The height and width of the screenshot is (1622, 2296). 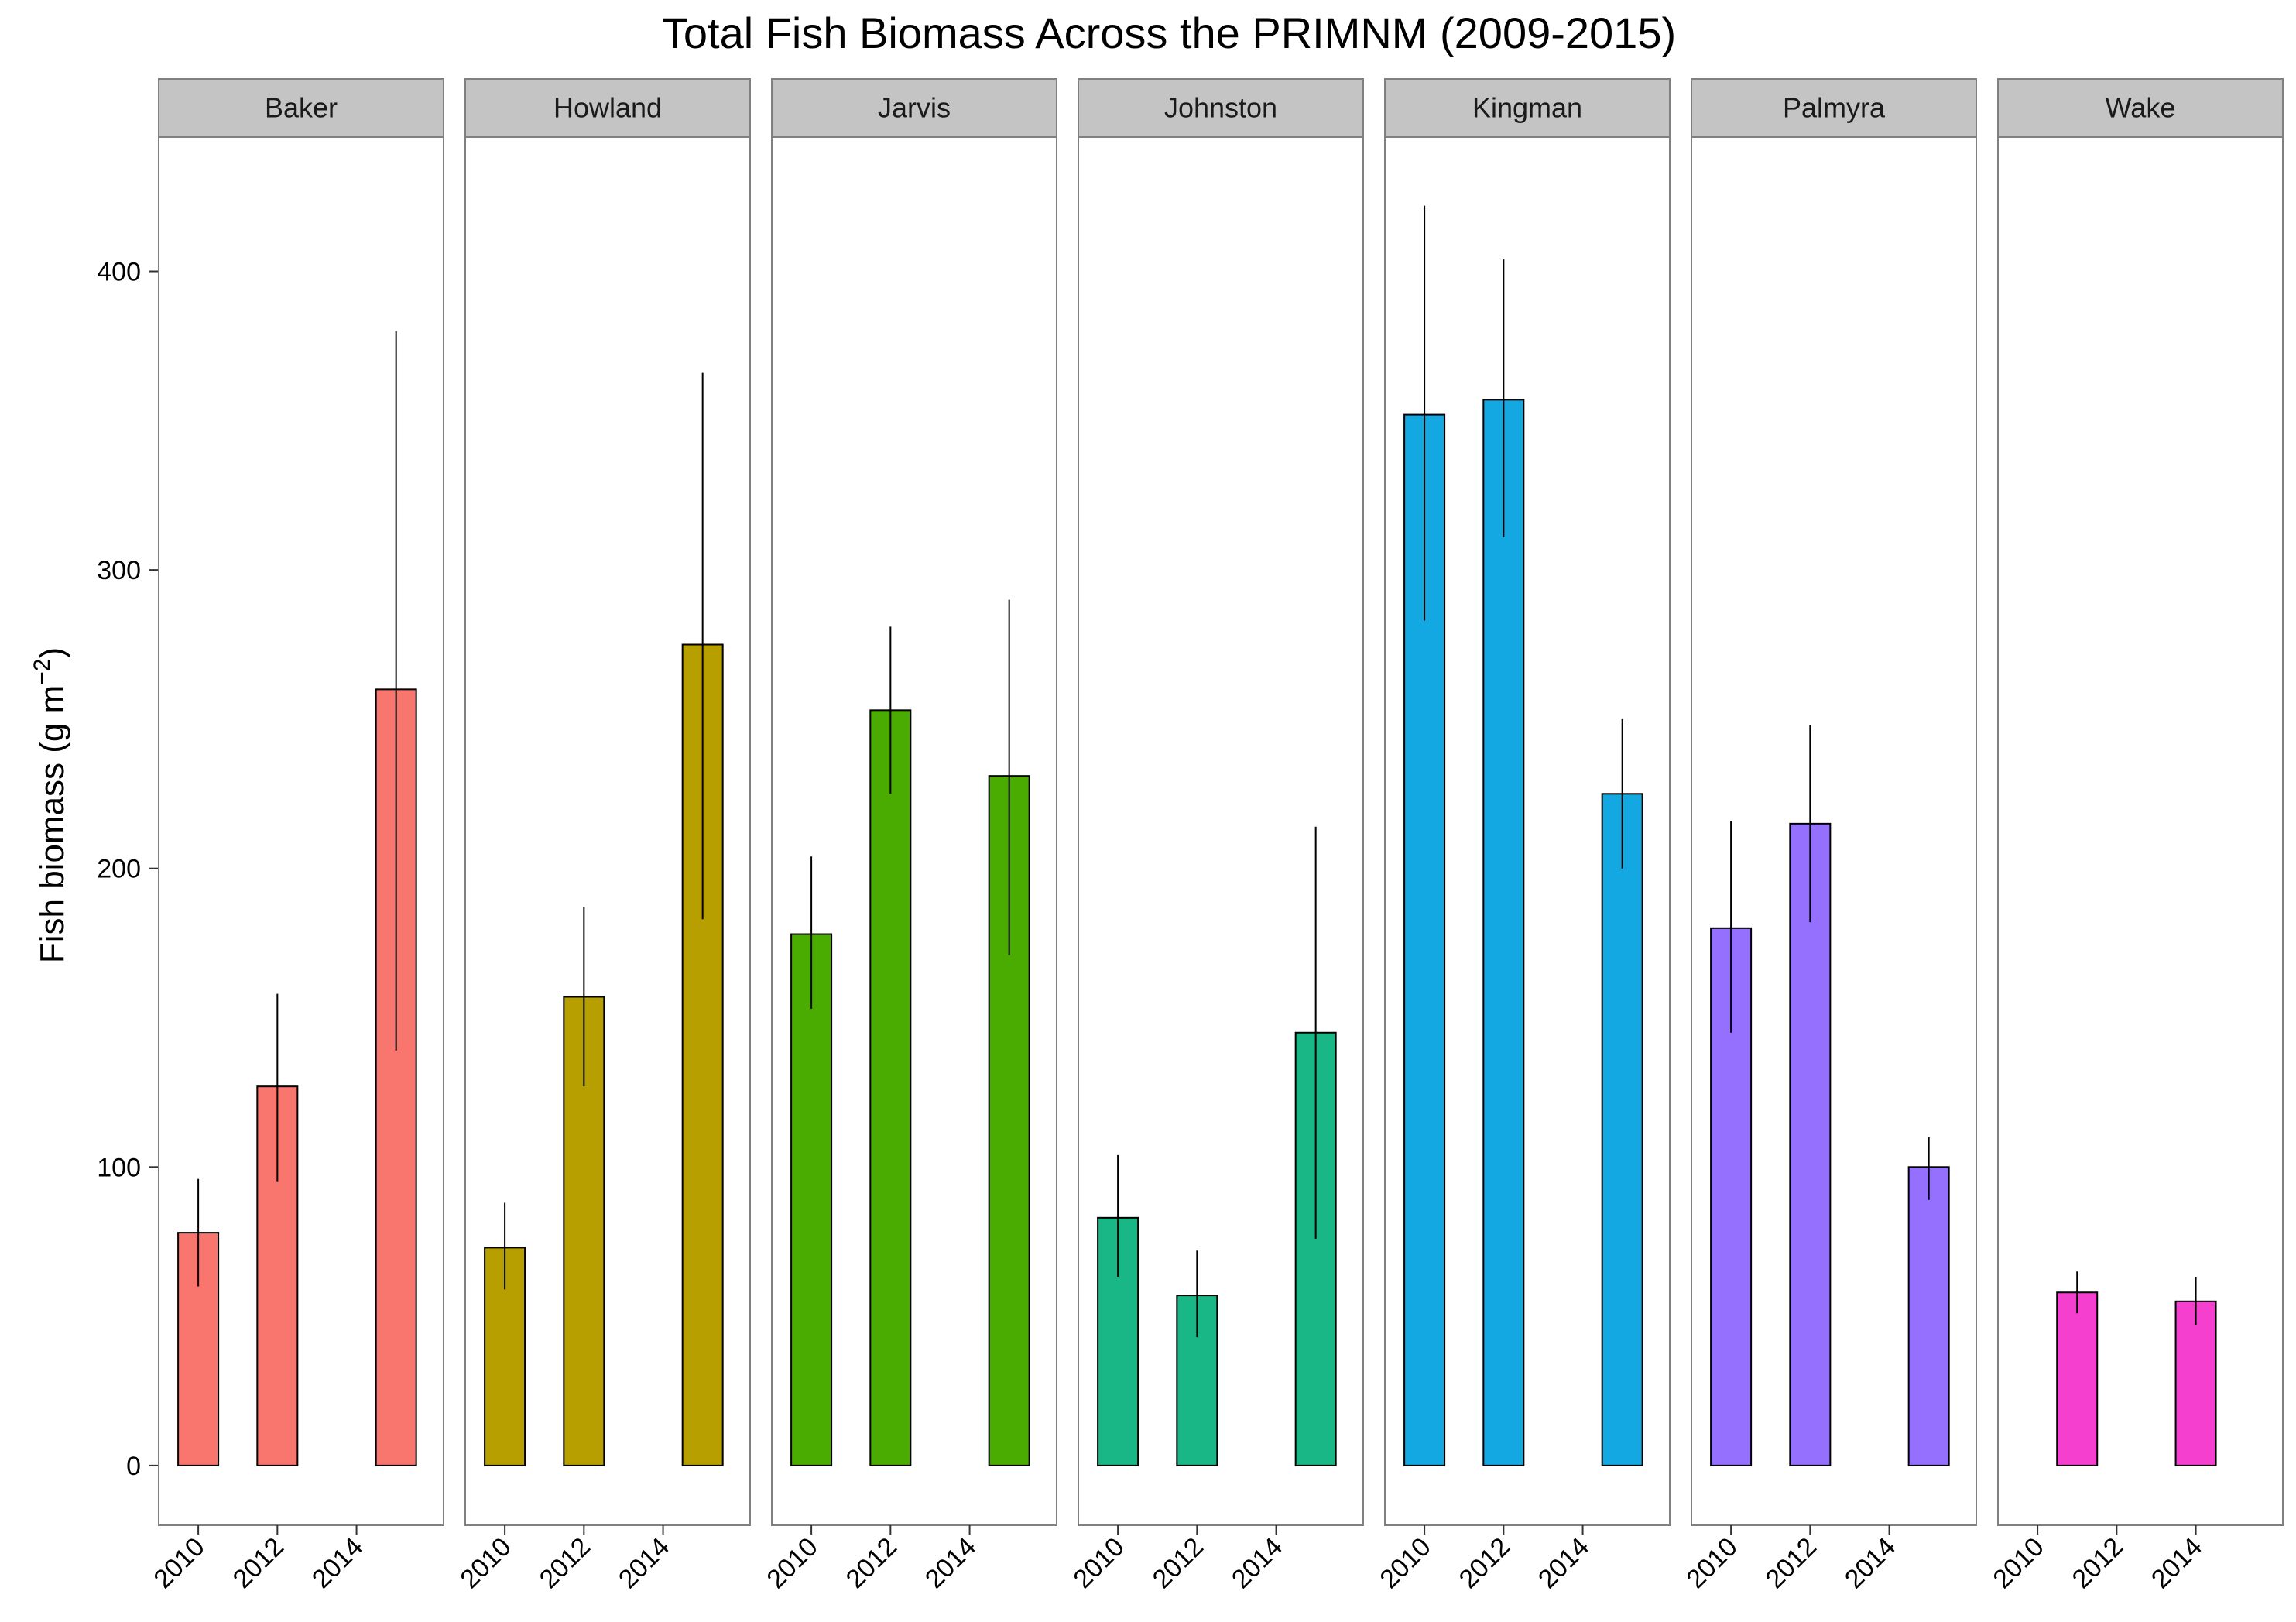 I want to click on facet-strip-label: Howland, so click(x=607, y=108).